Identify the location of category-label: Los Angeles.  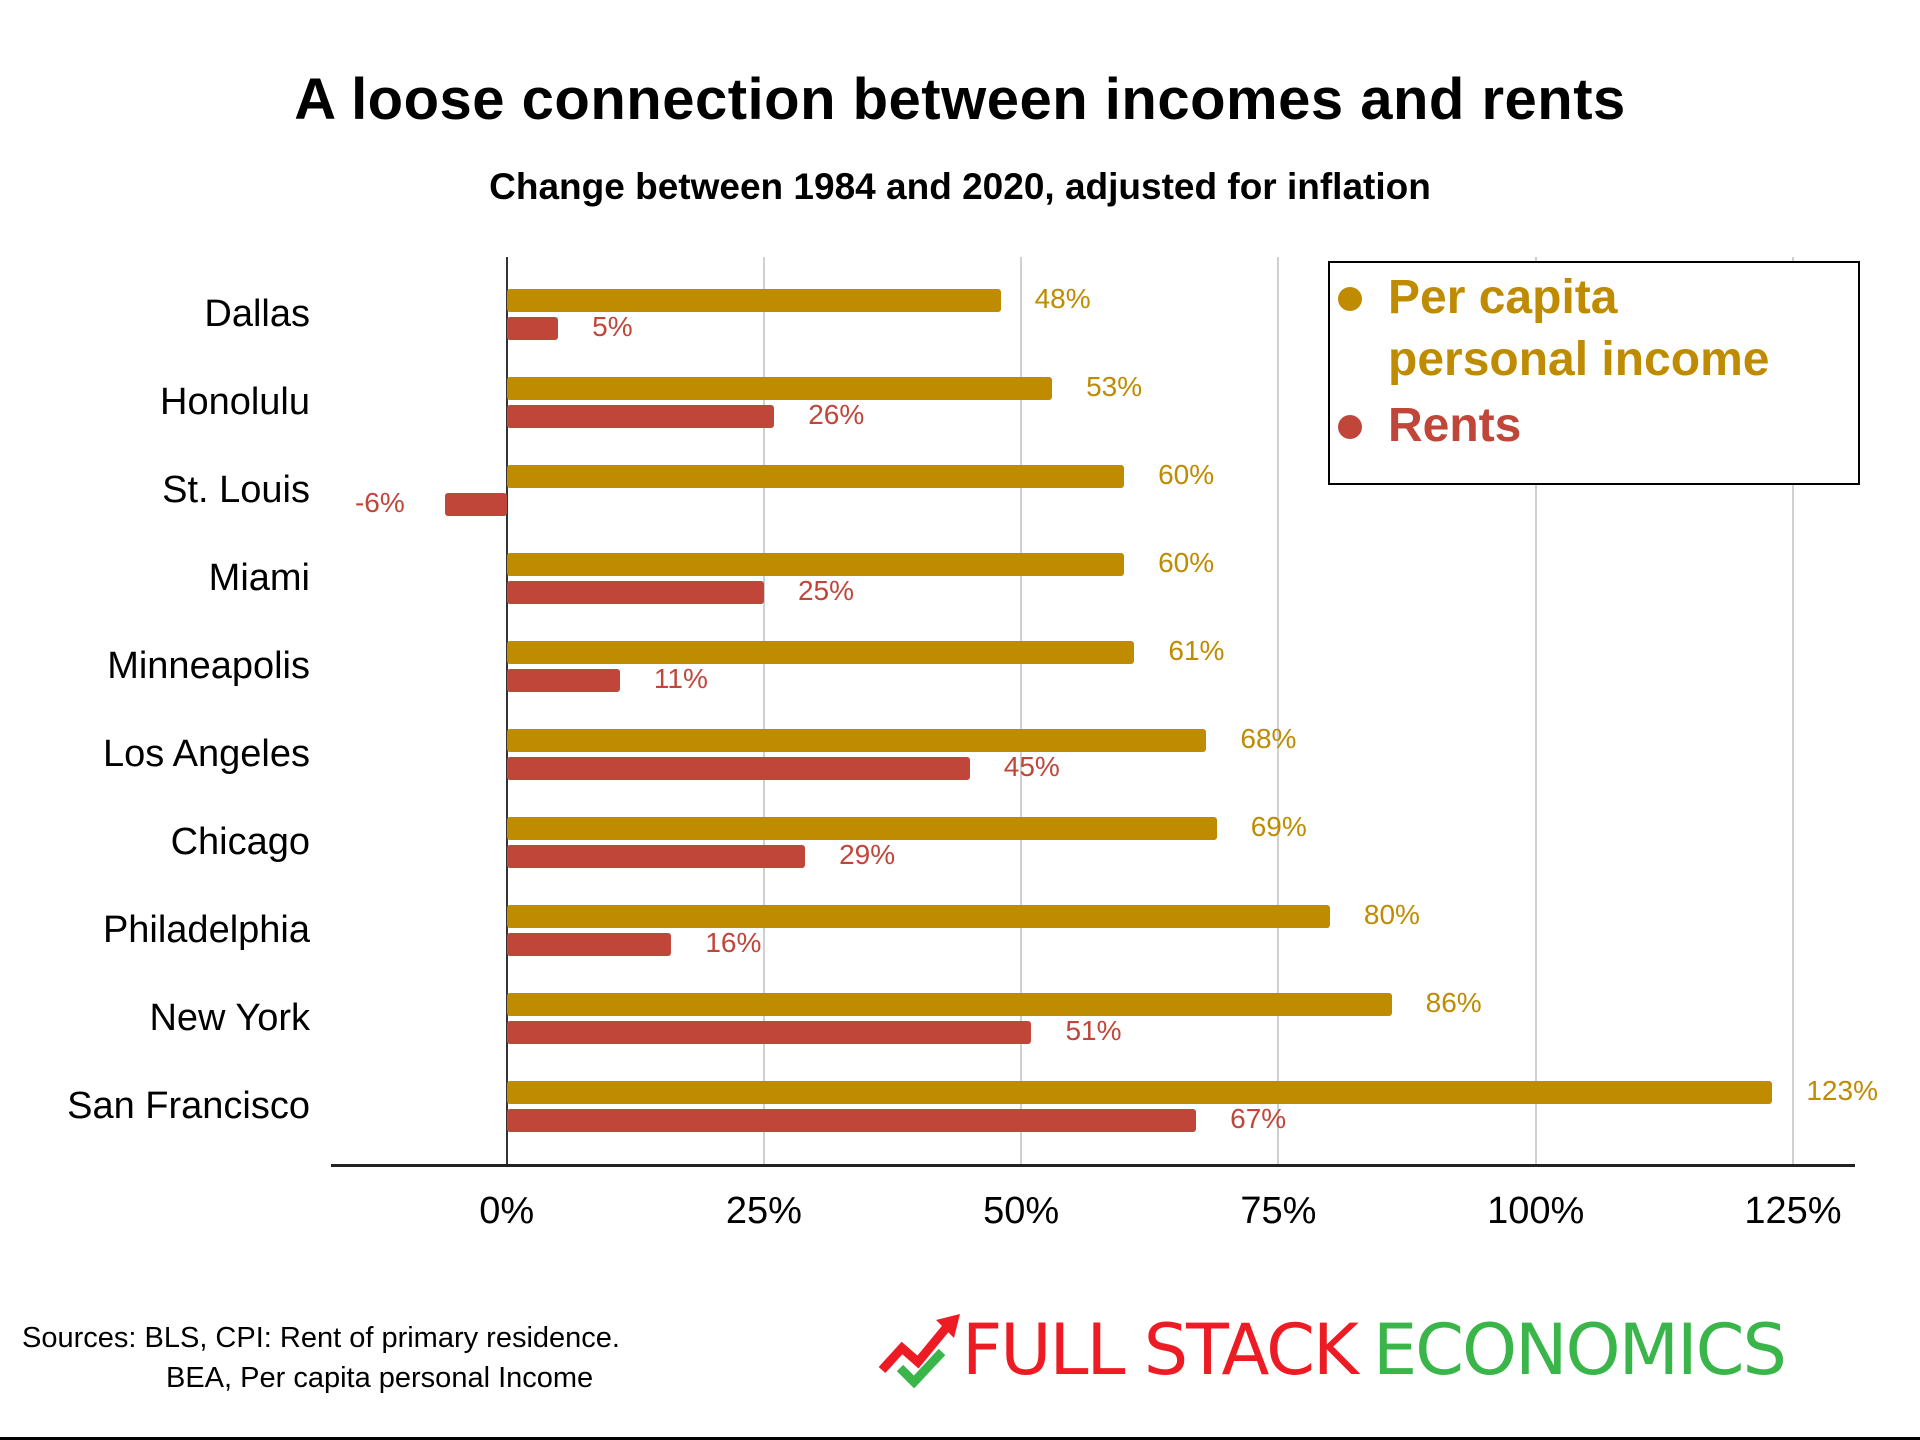
(206, 754).